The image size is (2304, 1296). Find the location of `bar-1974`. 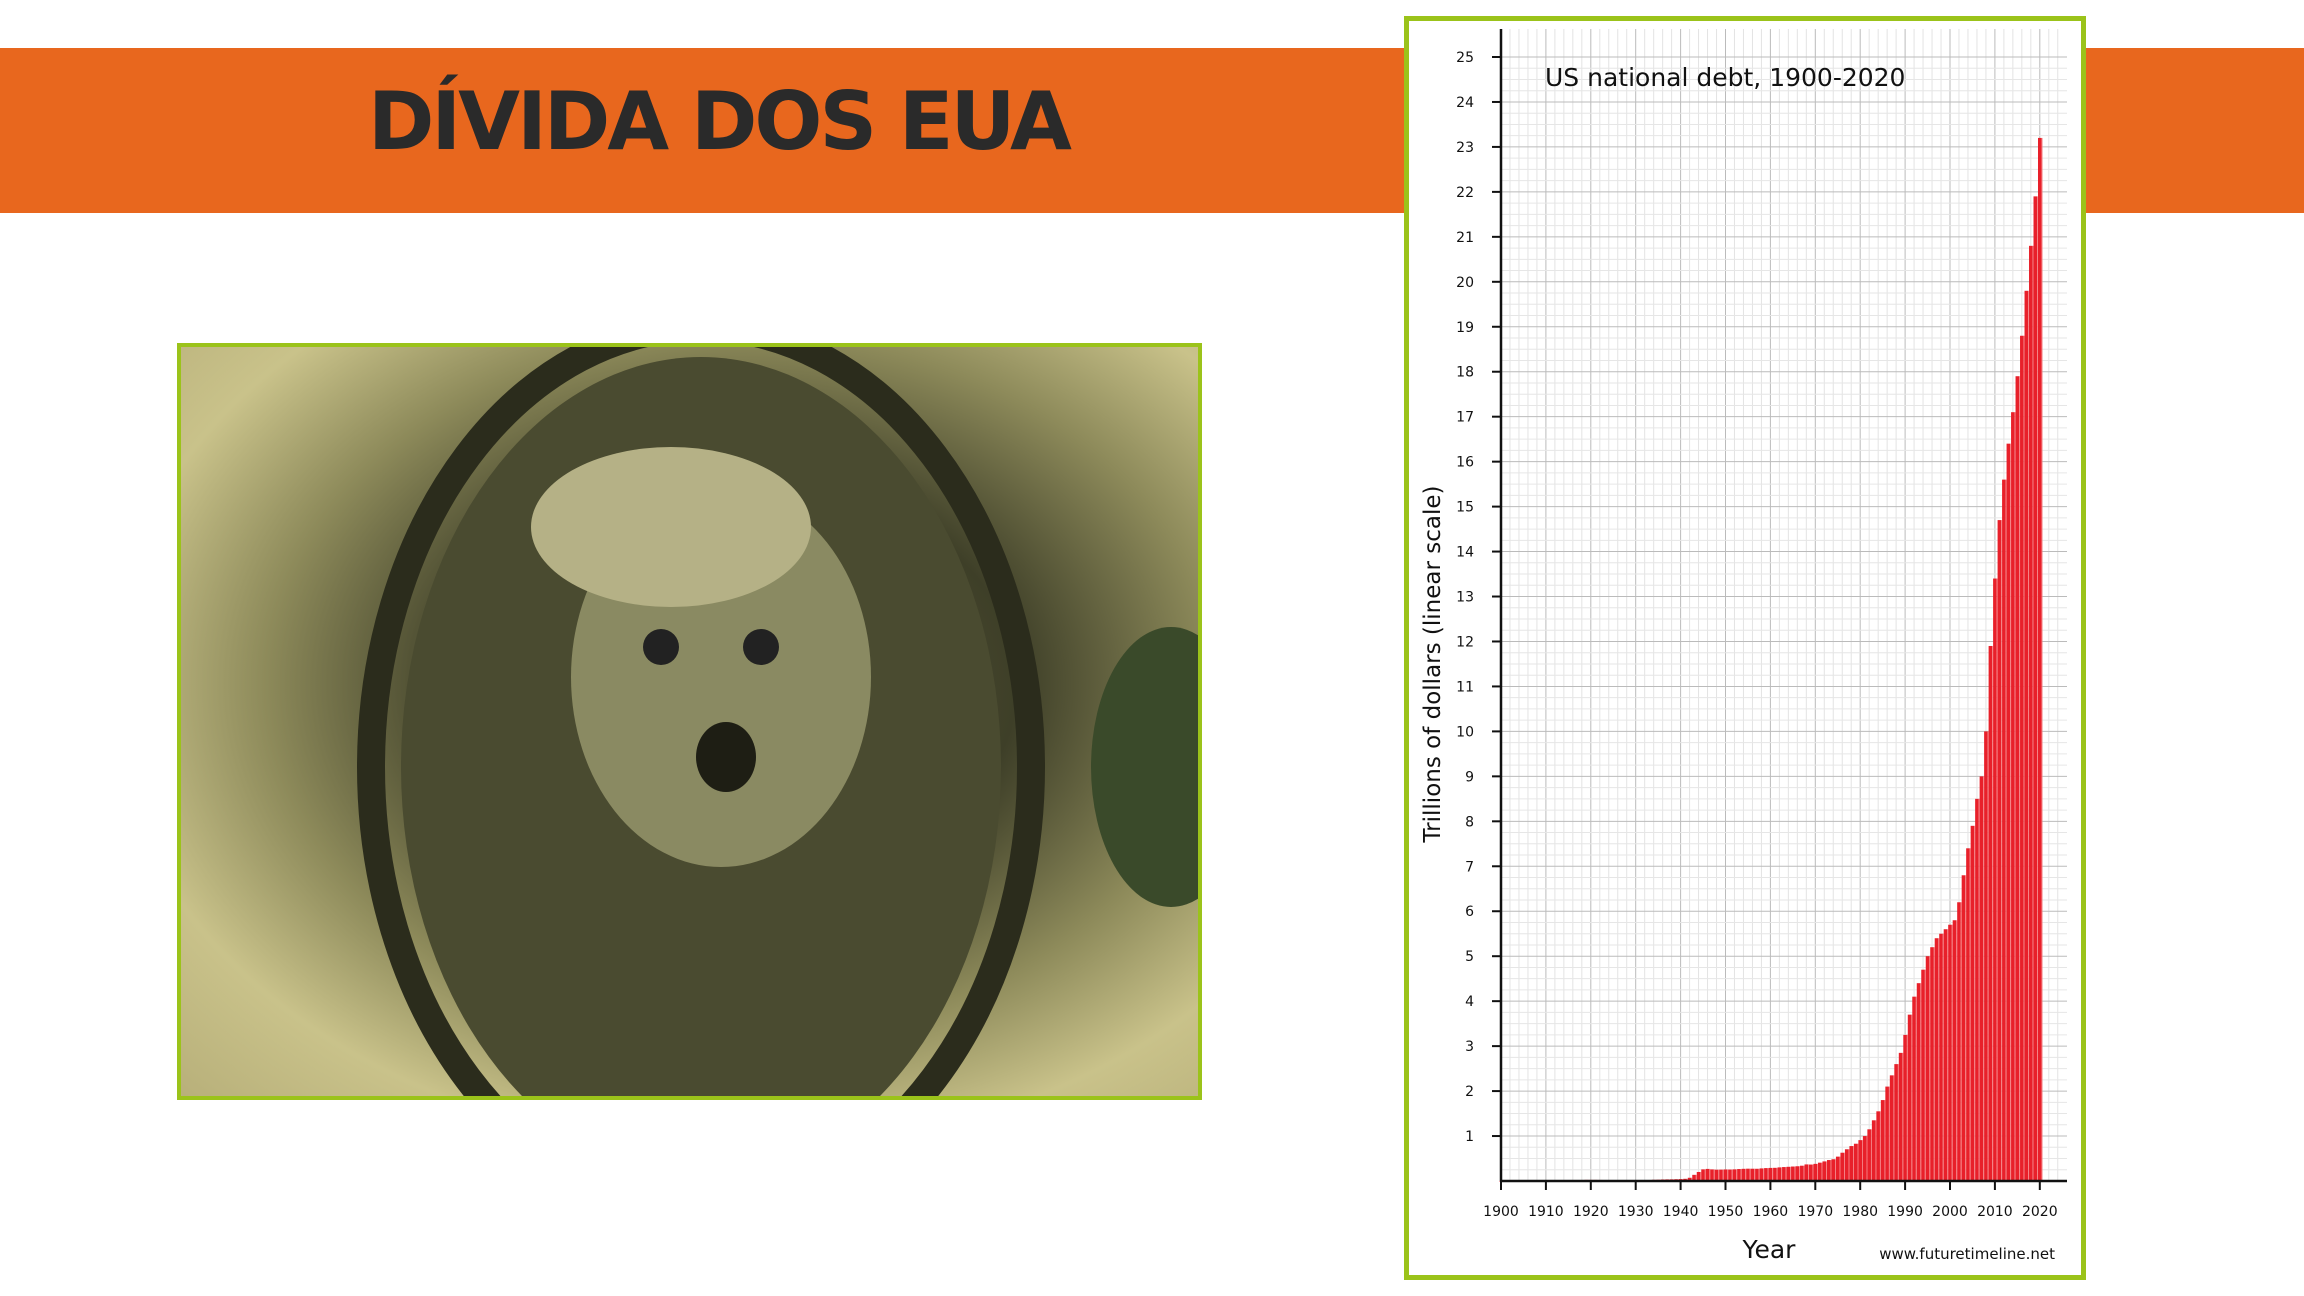

bar-1974 is located at coordinates (1833, 1170).